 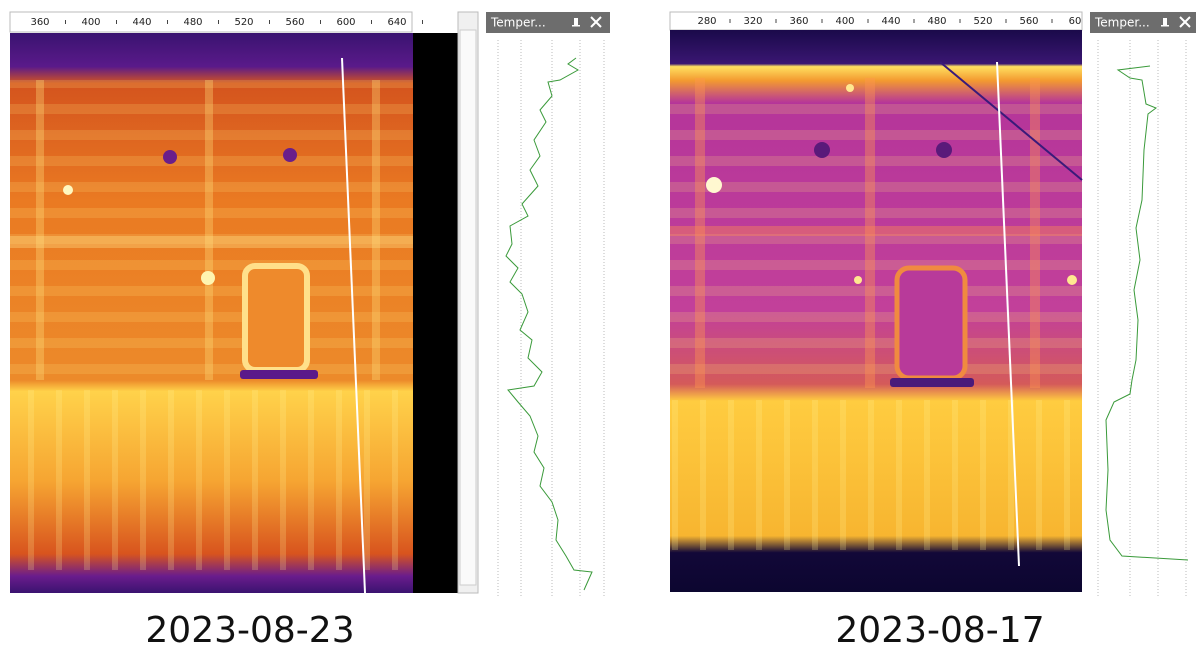 I want to click on ruler: 360 400 440 480 520 560 600 640, so click(x=226, y=22).